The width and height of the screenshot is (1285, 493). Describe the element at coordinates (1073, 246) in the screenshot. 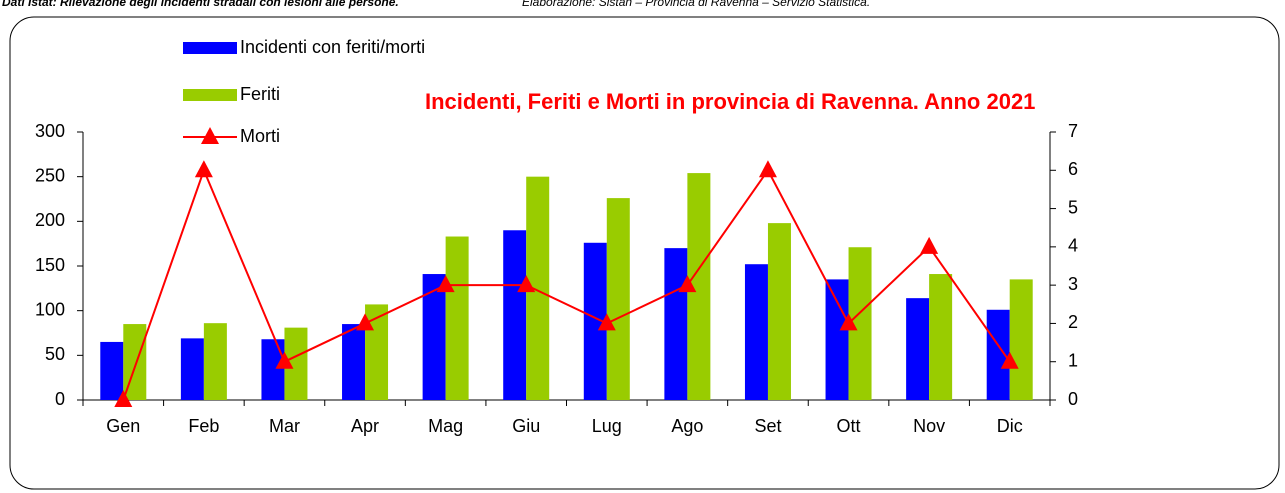

I see `y2-tick-label: 4` at that location.